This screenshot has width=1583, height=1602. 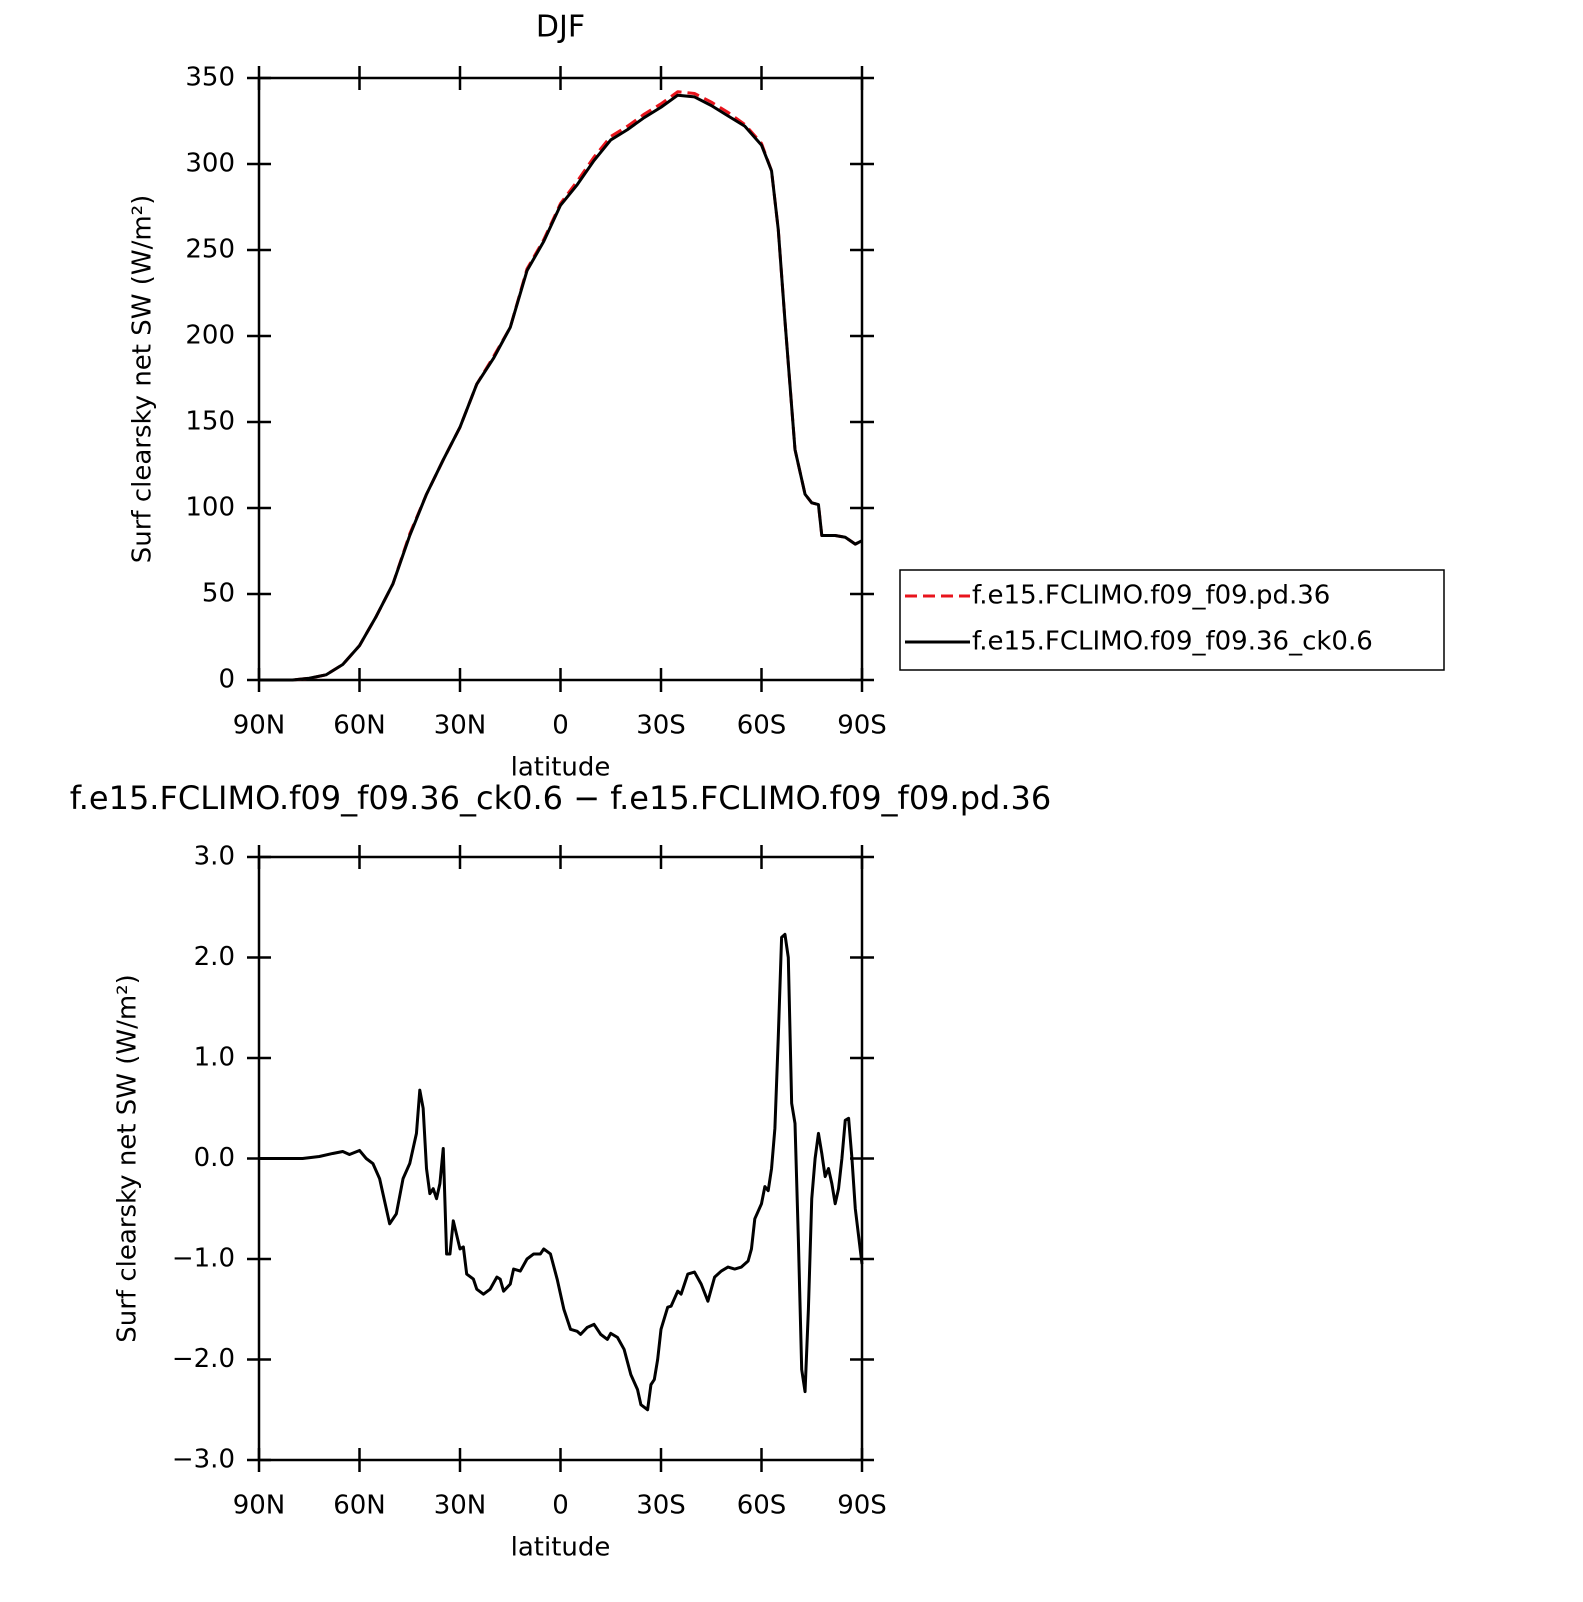 What do you see at coordinates (214, 1158) in the screenshot?
I see `y-tick-label: 0.0` at bounding box center [214, 1158].